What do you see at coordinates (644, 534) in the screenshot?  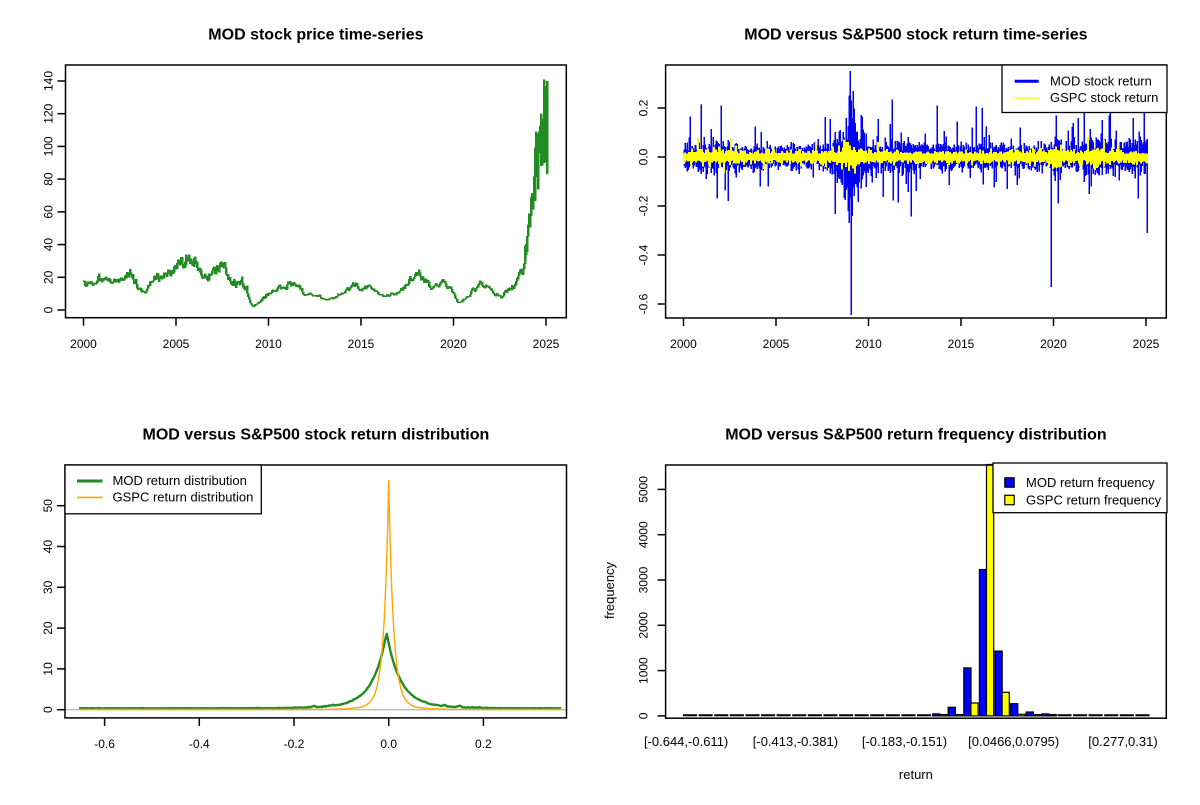 I see `svg-text: 4000` at bounding box center [644, 534].